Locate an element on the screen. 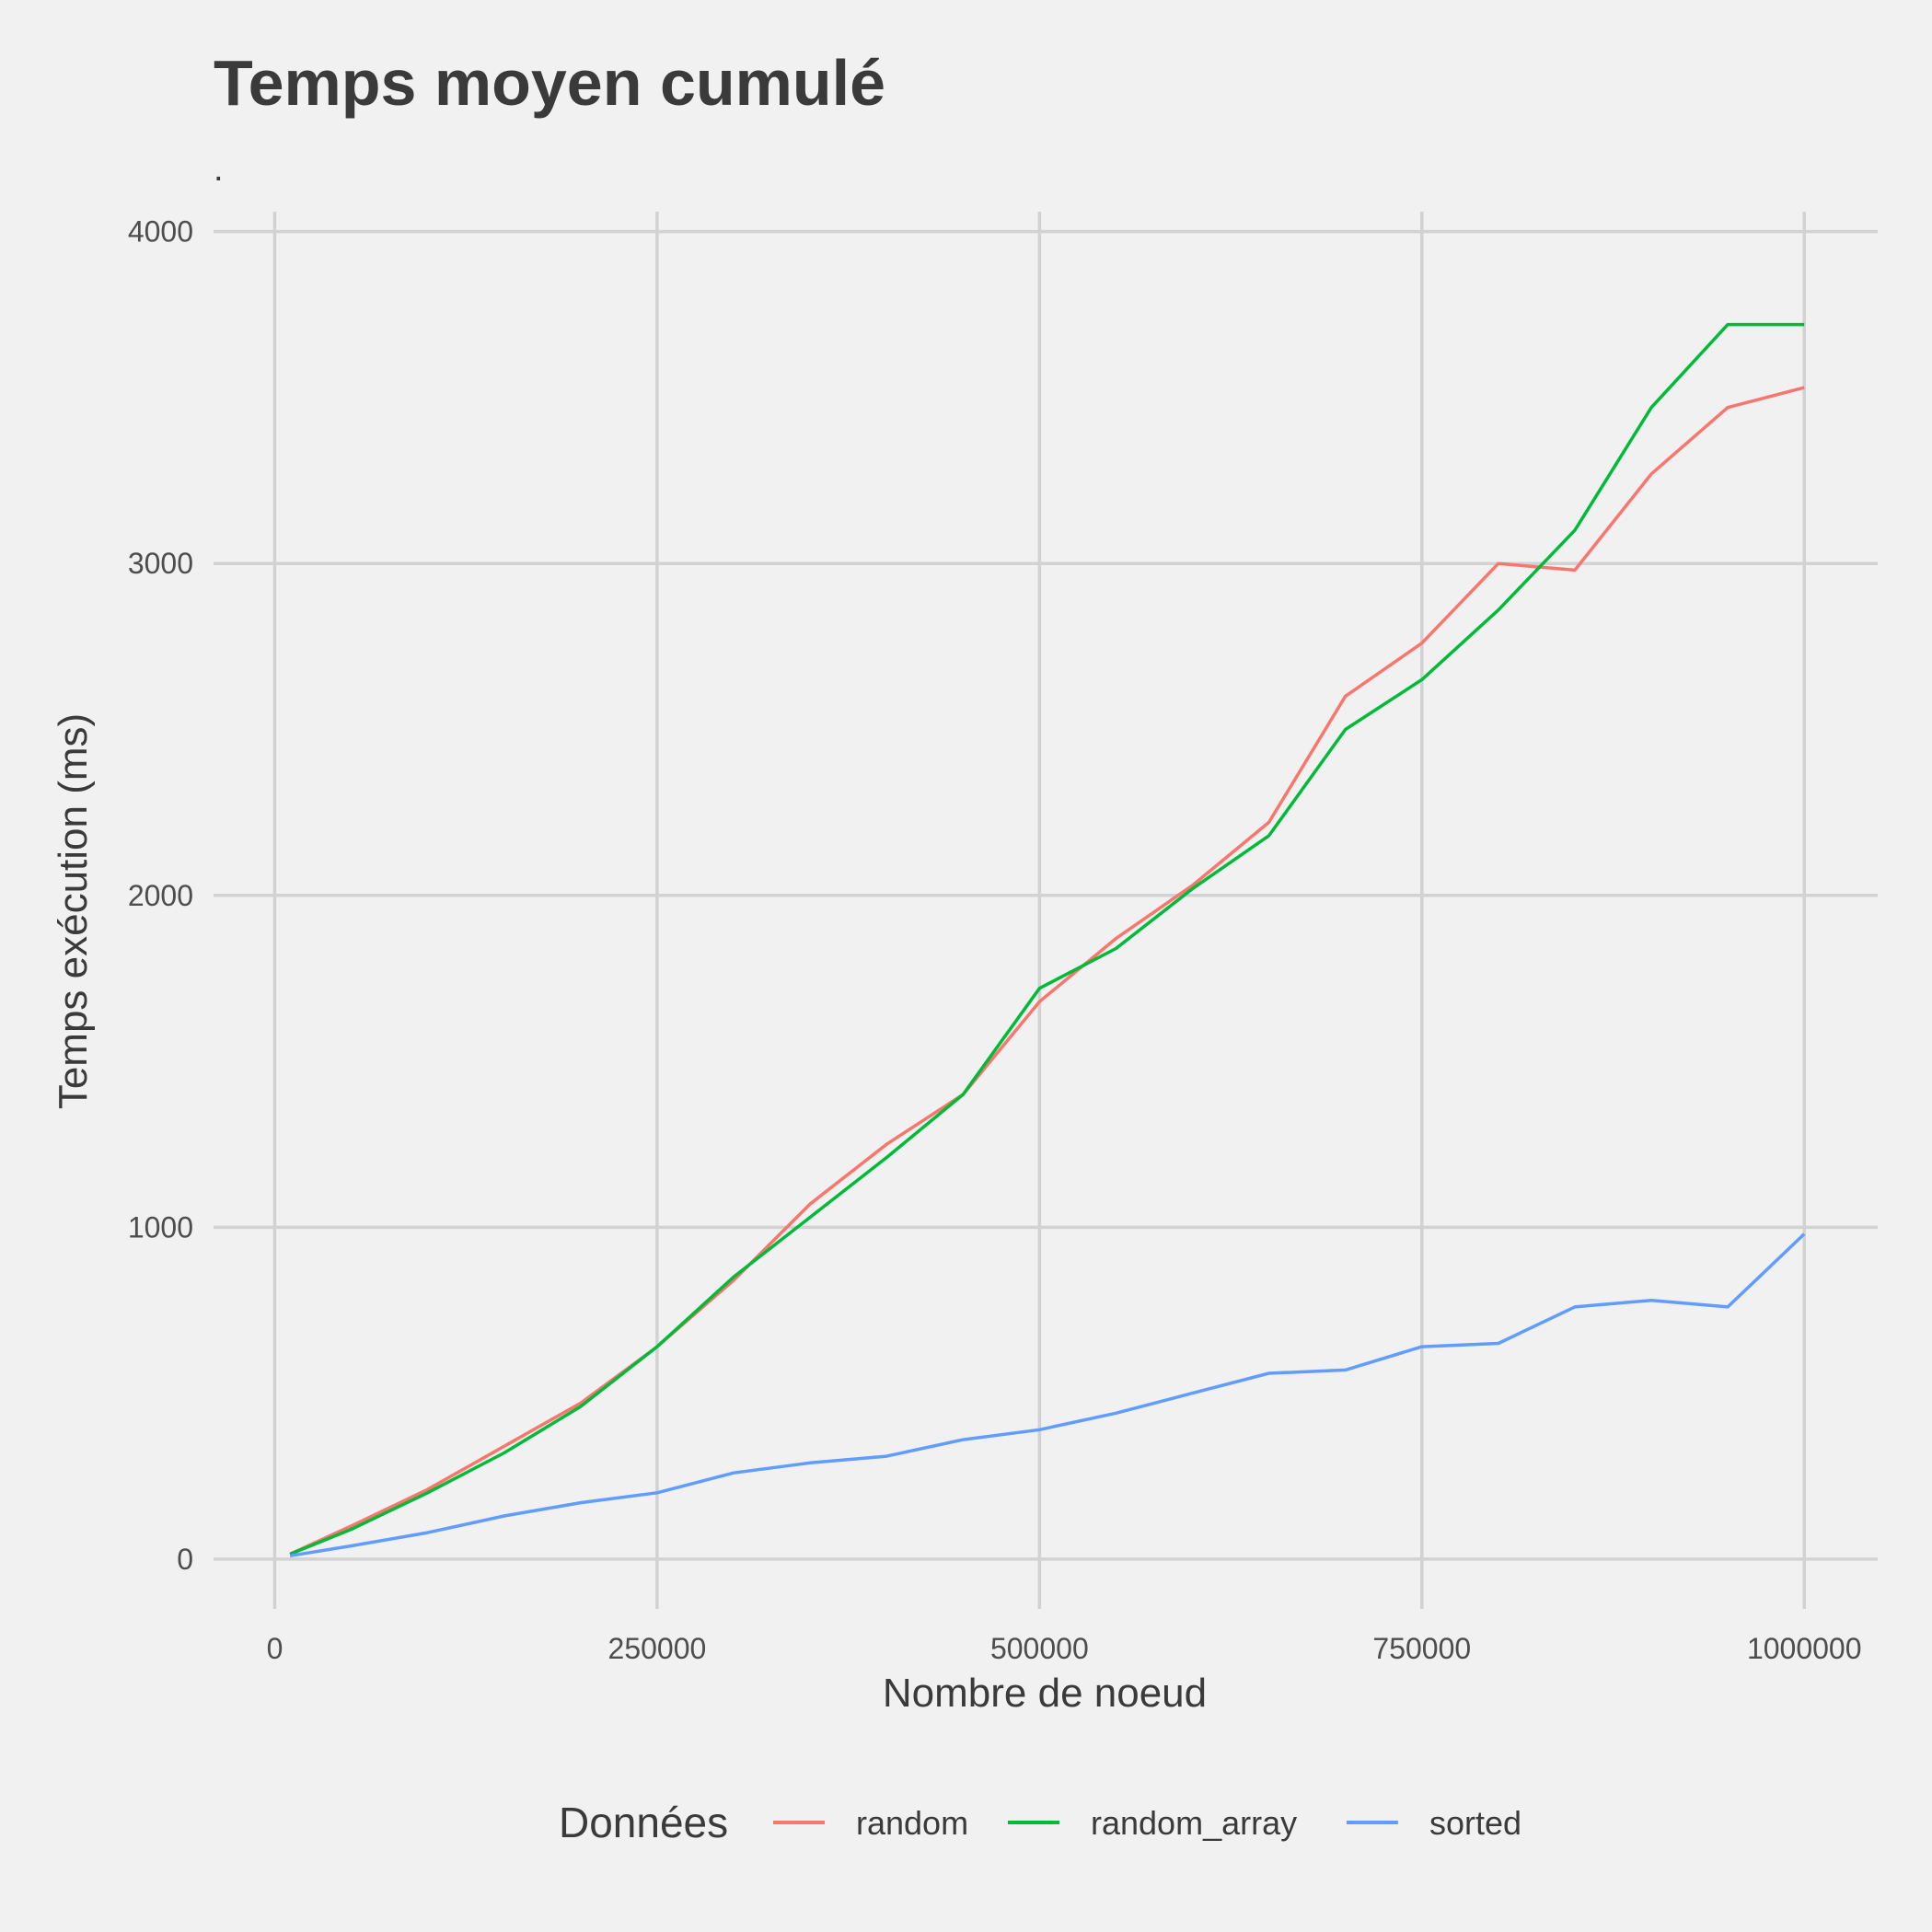 This screenshot has height=1932, width=1932. legend-label-sorted: sorted is located at coordinates (1475, 1823).